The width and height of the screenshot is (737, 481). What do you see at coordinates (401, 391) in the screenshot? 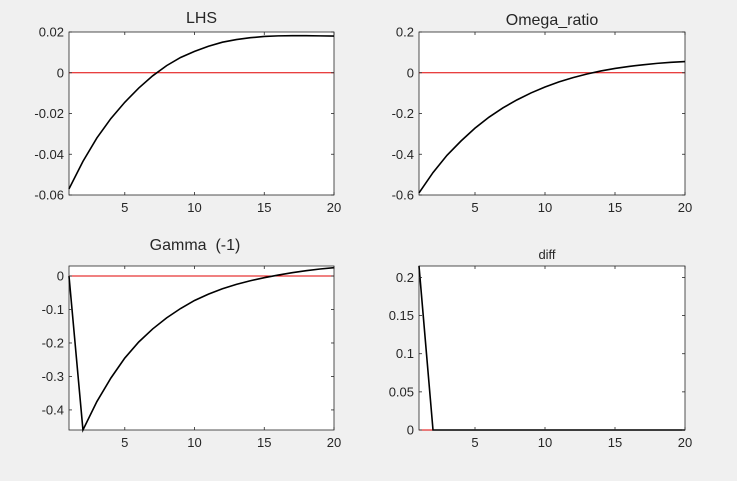
I see `y-tick-label: 0.05` at bounding box center [401, 391].